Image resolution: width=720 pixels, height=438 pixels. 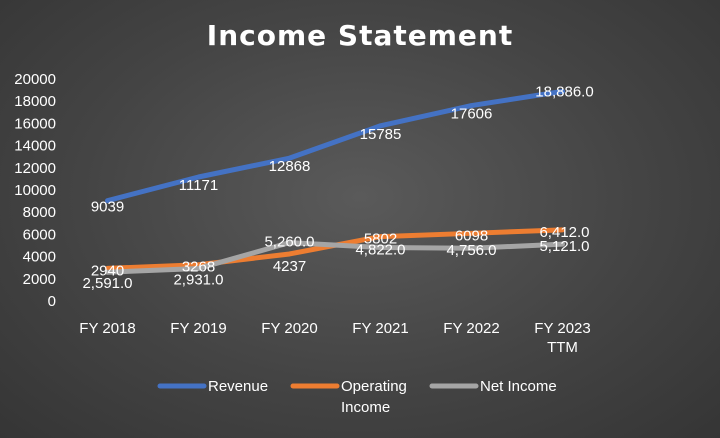 I want to click on y-tick-label: 10000, so click(x=35, y=190).